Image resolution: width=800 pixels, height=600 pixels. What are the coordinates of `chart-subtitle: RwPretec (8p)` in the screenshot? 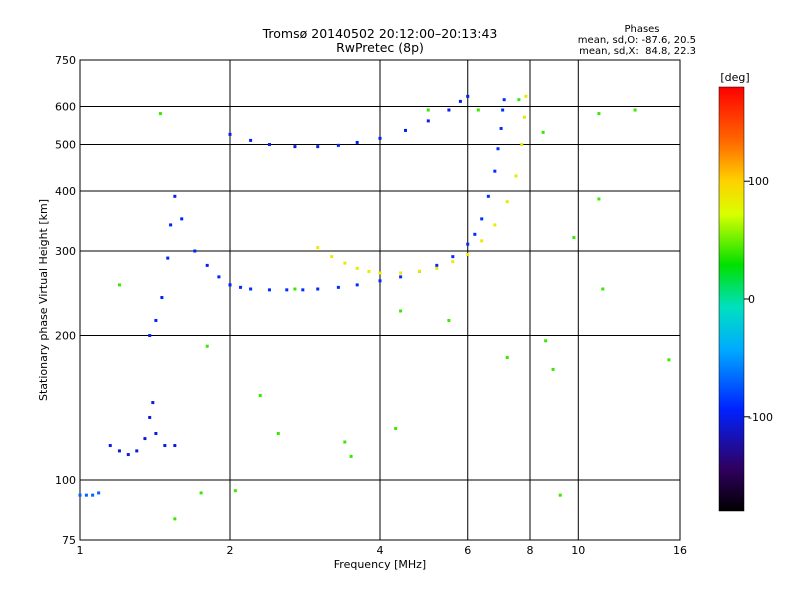 It's located at (380, 47).